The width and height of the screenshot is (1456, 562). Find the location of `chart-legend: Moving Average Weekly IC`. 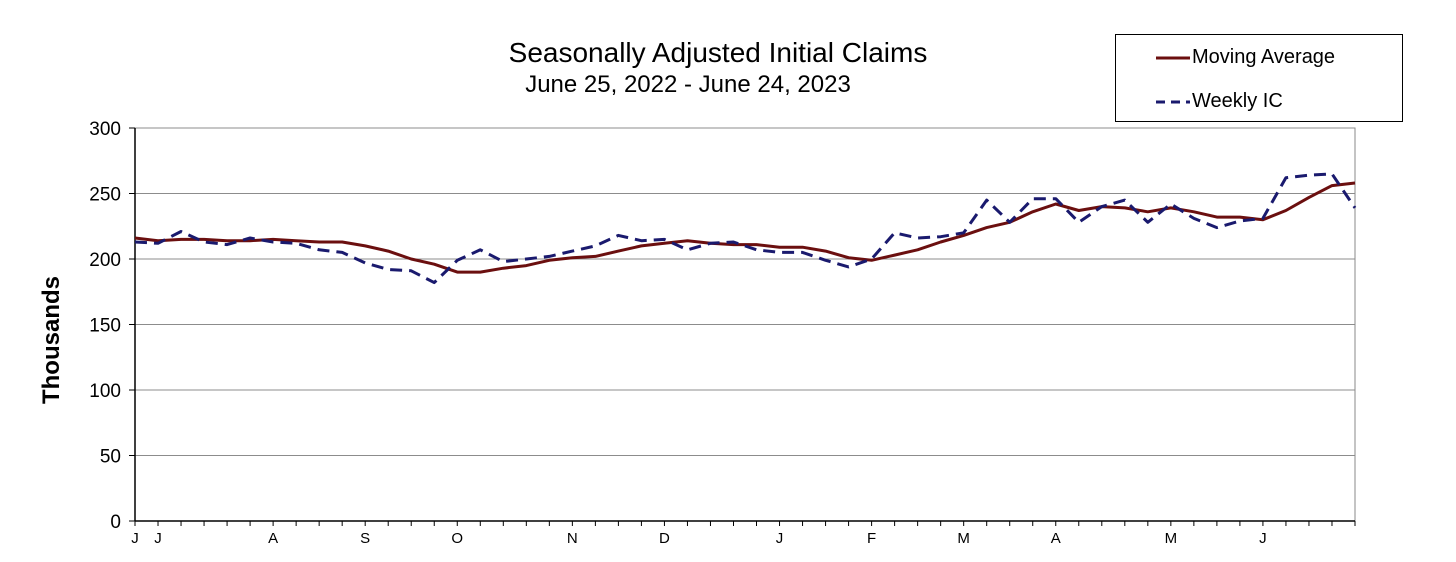

chart-legend: Moving Average Weekly IC is located at coordinates (1259, 78).